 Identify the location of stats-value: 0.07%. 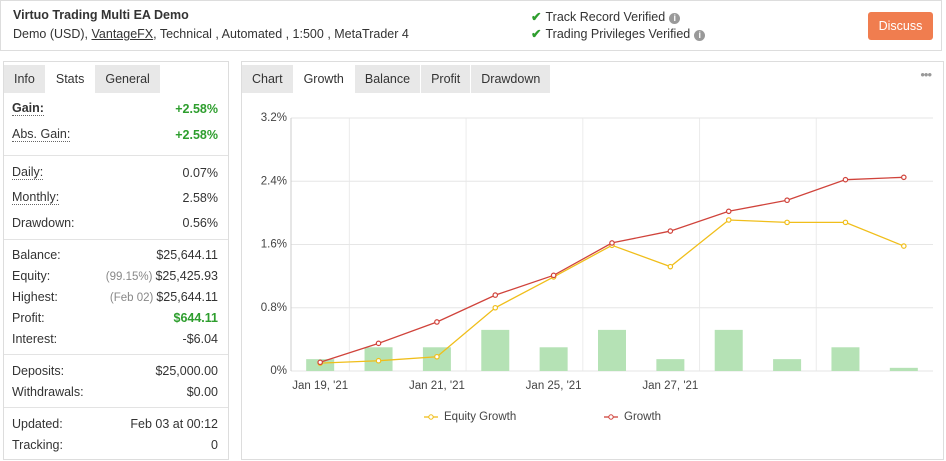
(200, 172).